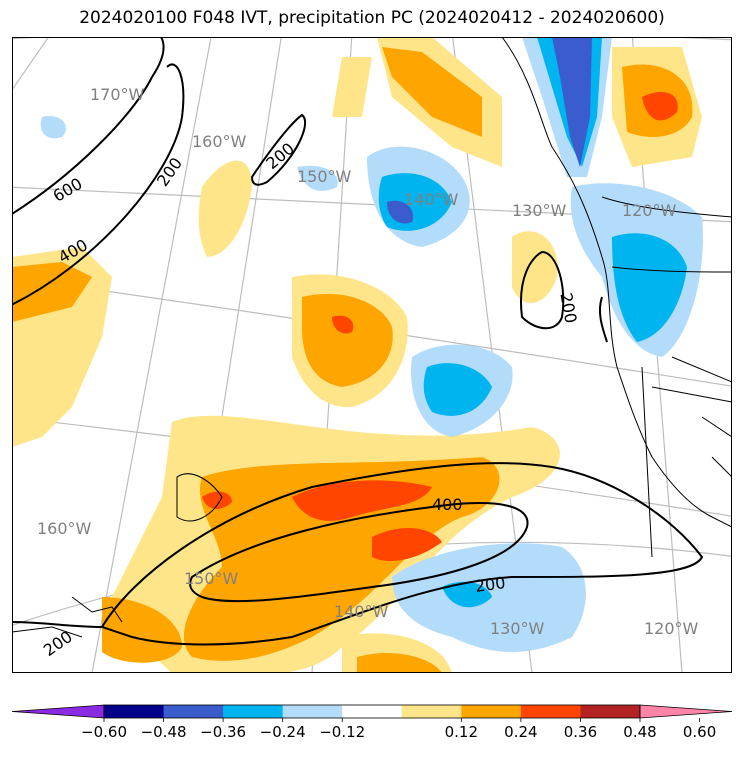 This screenshot has height=759, width=744. What do you see at coordinates (104, 732) in the screenshot?
I see `colorbar-tick-label: −0.60` at bounding box center [104, 732].